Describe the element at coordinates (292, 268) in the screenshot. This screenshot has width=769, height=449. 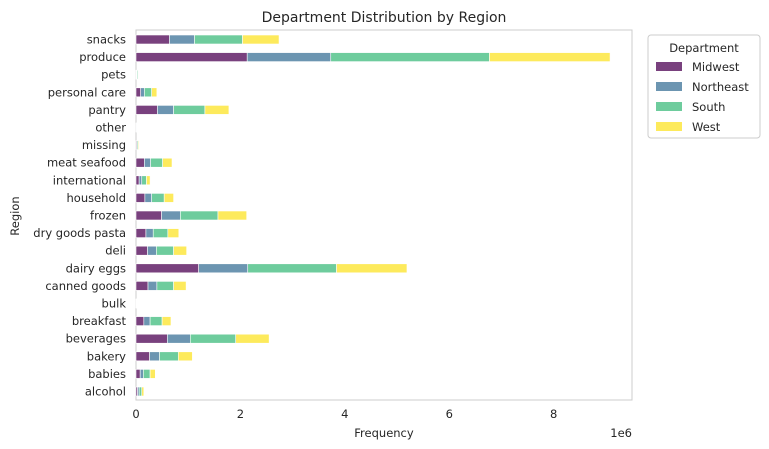
I see `bar-south-dairy-eggs` at that location.